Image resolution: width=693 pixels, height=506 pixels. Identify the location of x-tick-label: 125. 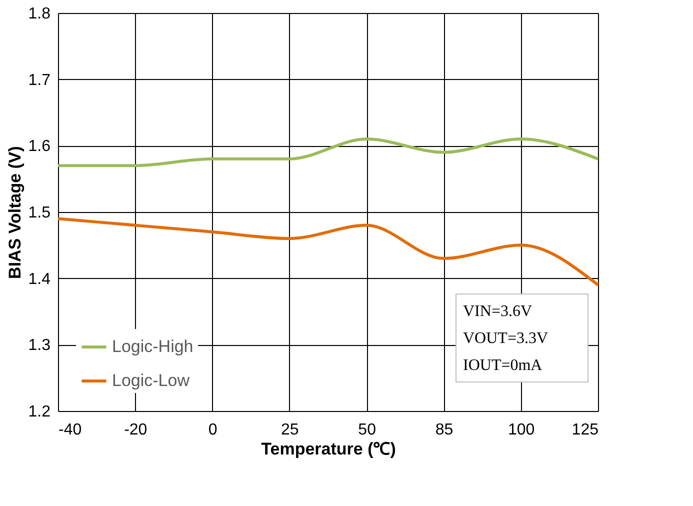
(585, 430).